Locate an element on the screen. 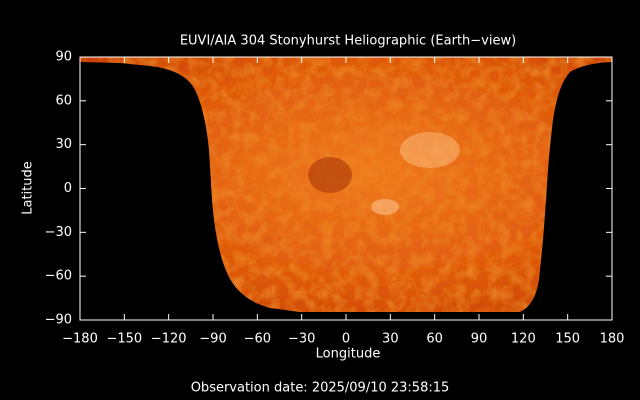 The height and width of the screenshot is (400, 640). x-tick-label: −90 is located at coordinates (212, 339).